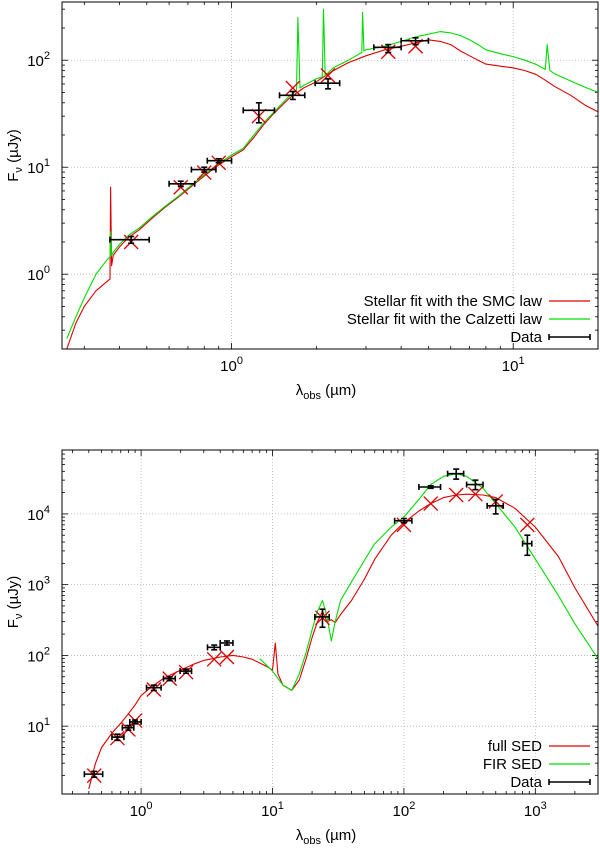  Describe the element at coordinates (38, 274) in the screenshot. I see `y-tick-label: 10⁰` at that location.